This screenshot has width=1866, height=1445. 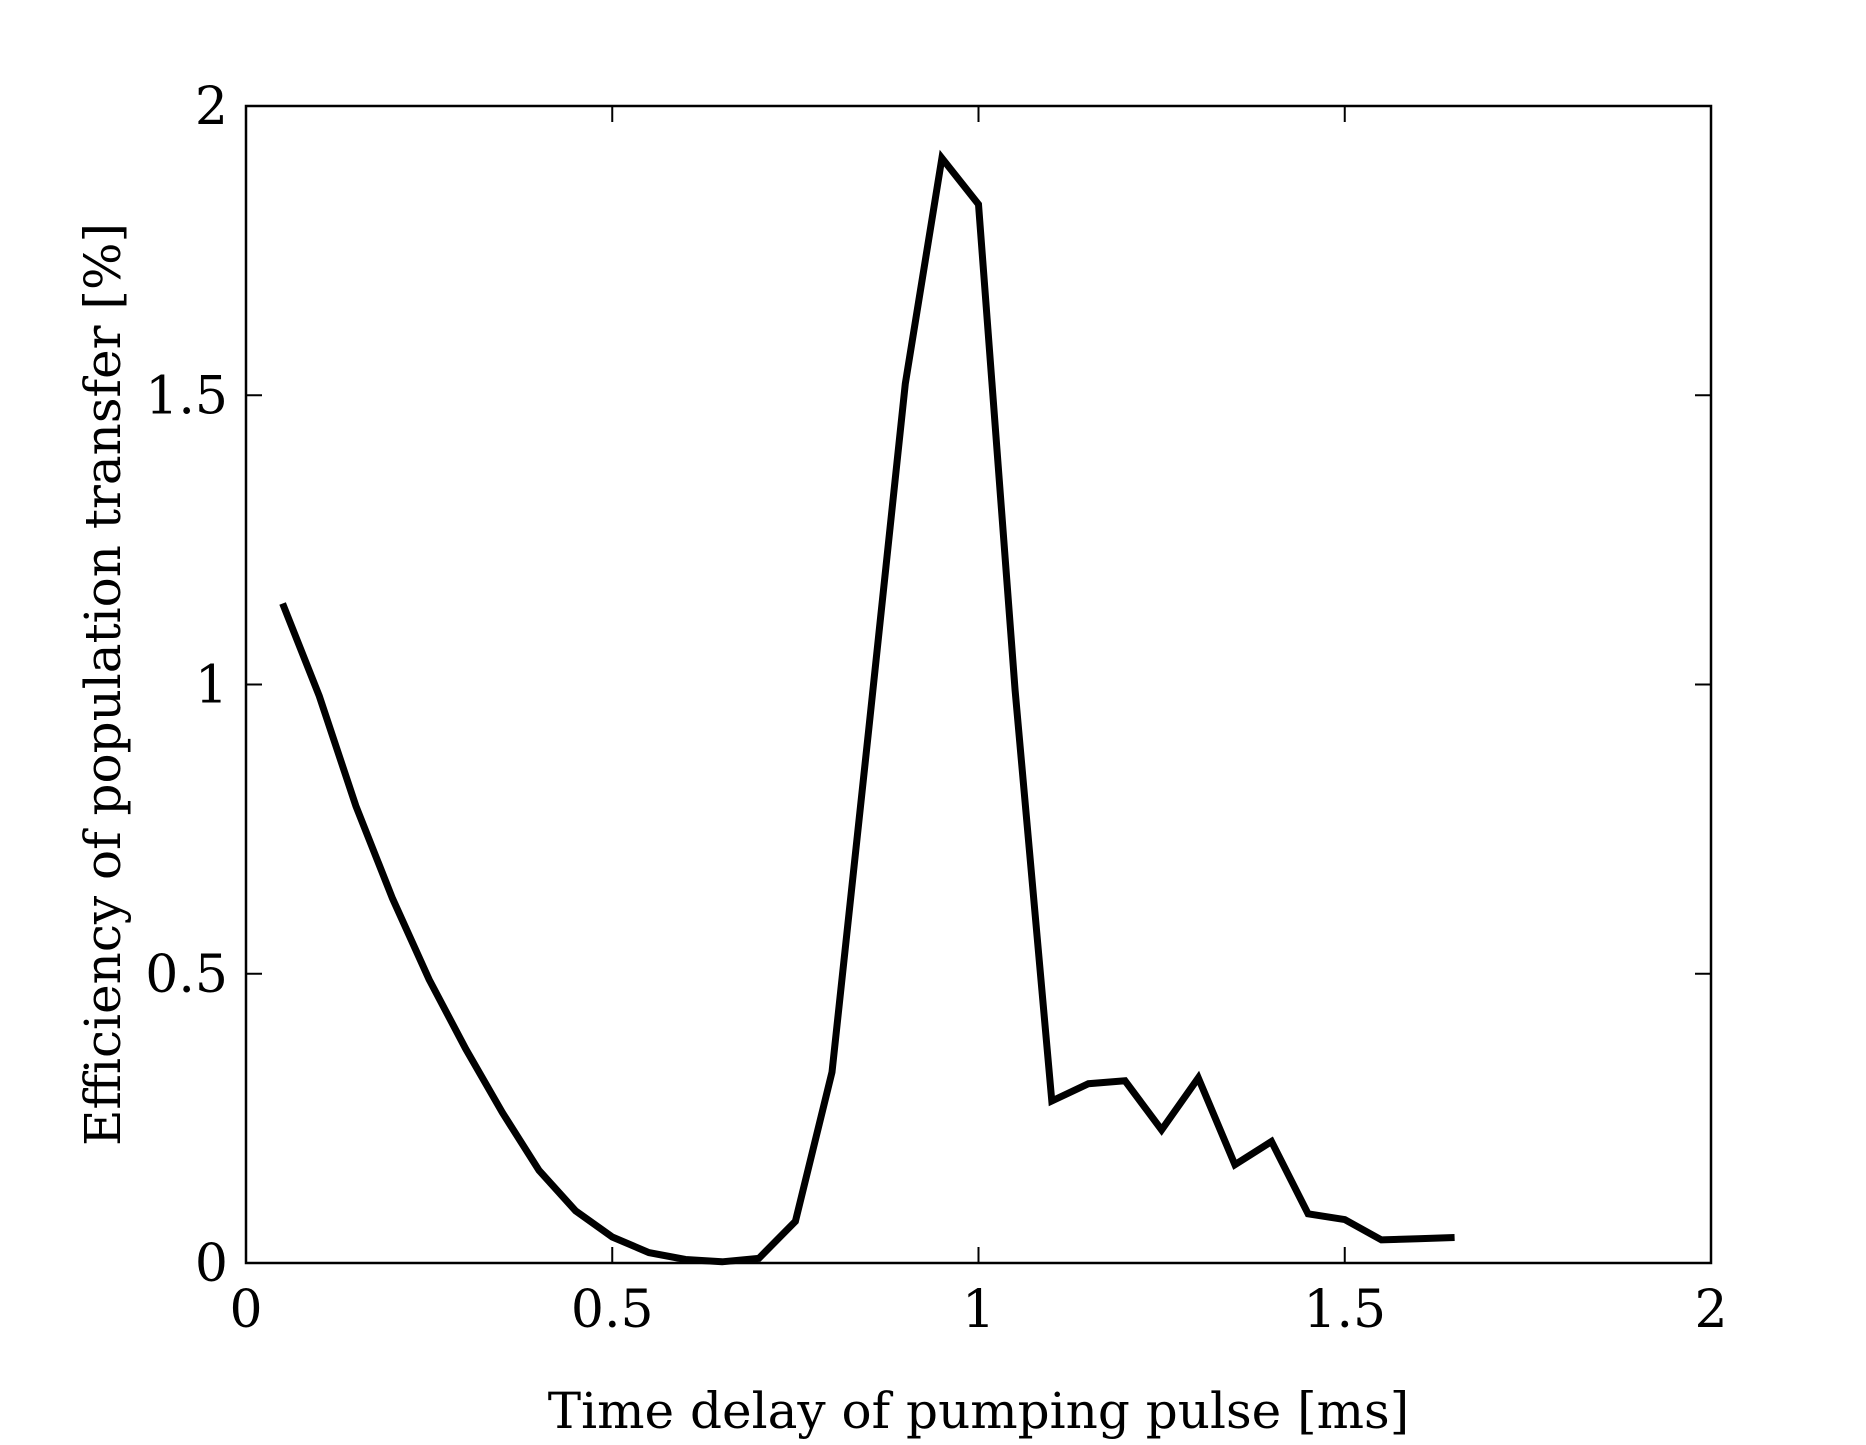 I want to click on y-tick-label: 2, so click(x=211, y=107).